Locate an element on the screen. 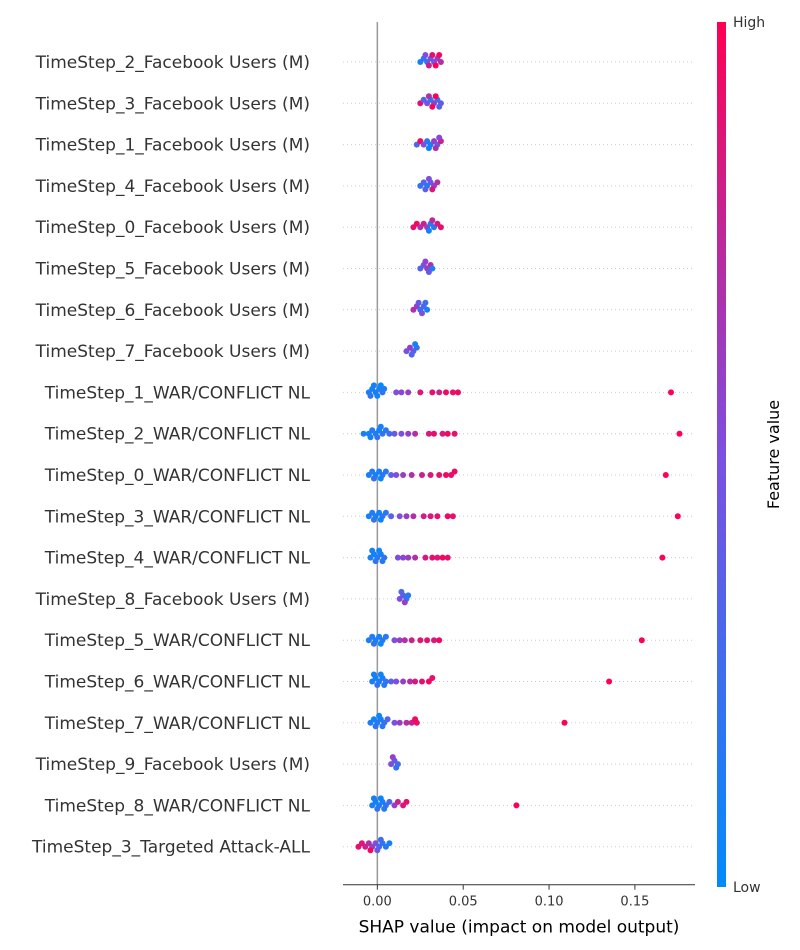 This screenshot has height=950, width=800. colorbar-gradient is located at coordinates (721, 454).